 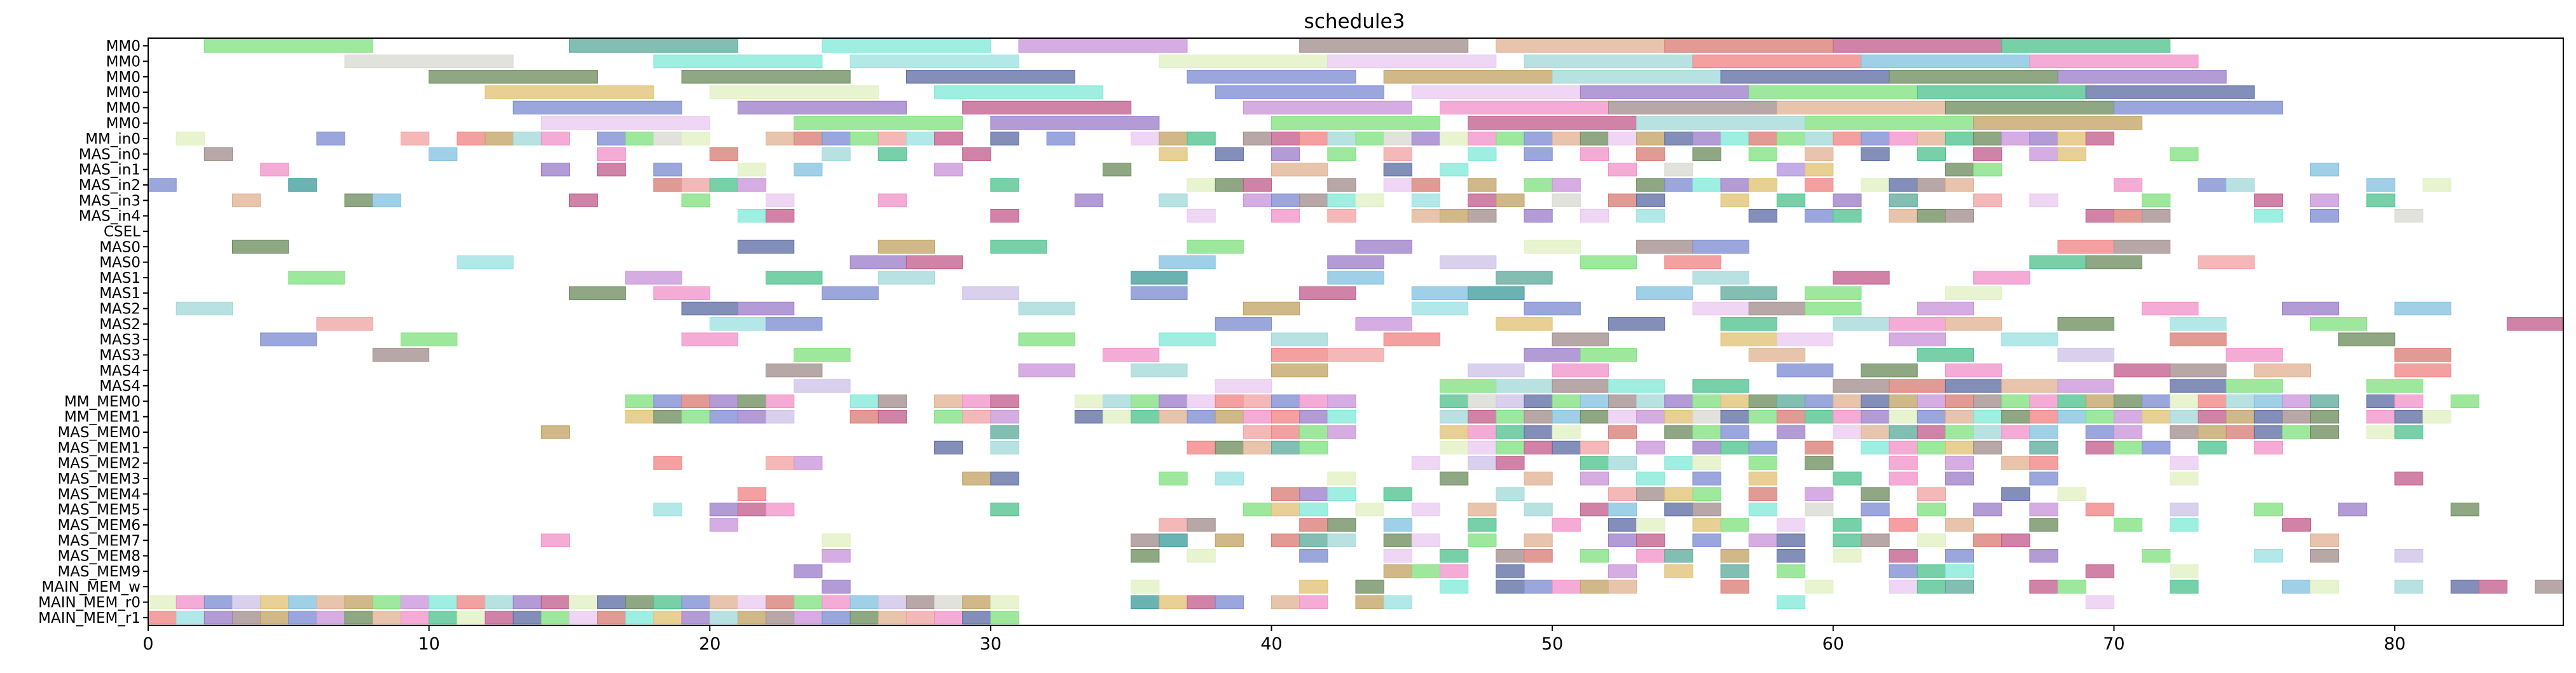 I want to click on x-tick-label: 10, so click(x=428, y=644).